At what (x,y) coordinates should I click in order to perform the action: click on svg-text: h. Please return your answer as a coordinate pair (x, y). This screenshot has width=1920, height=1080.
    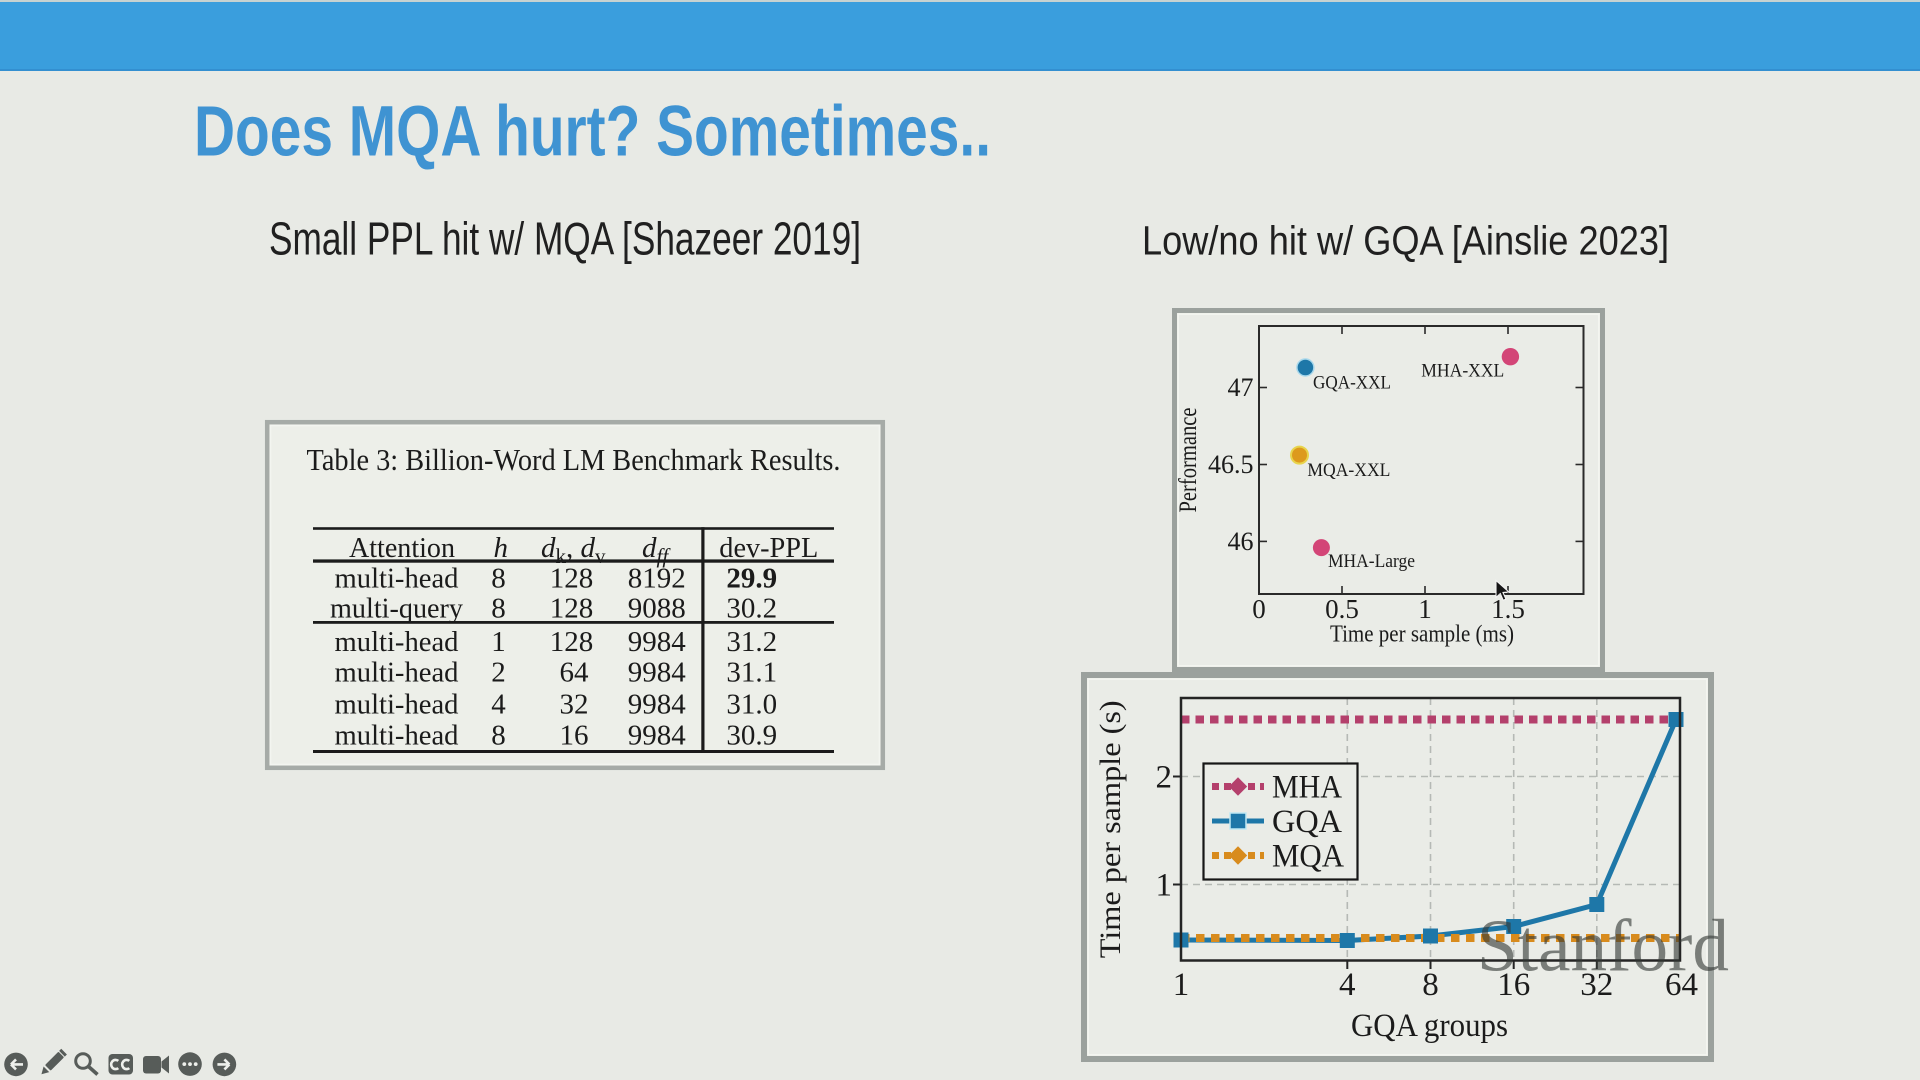
    Looking at the image, I should click on (500, 548).